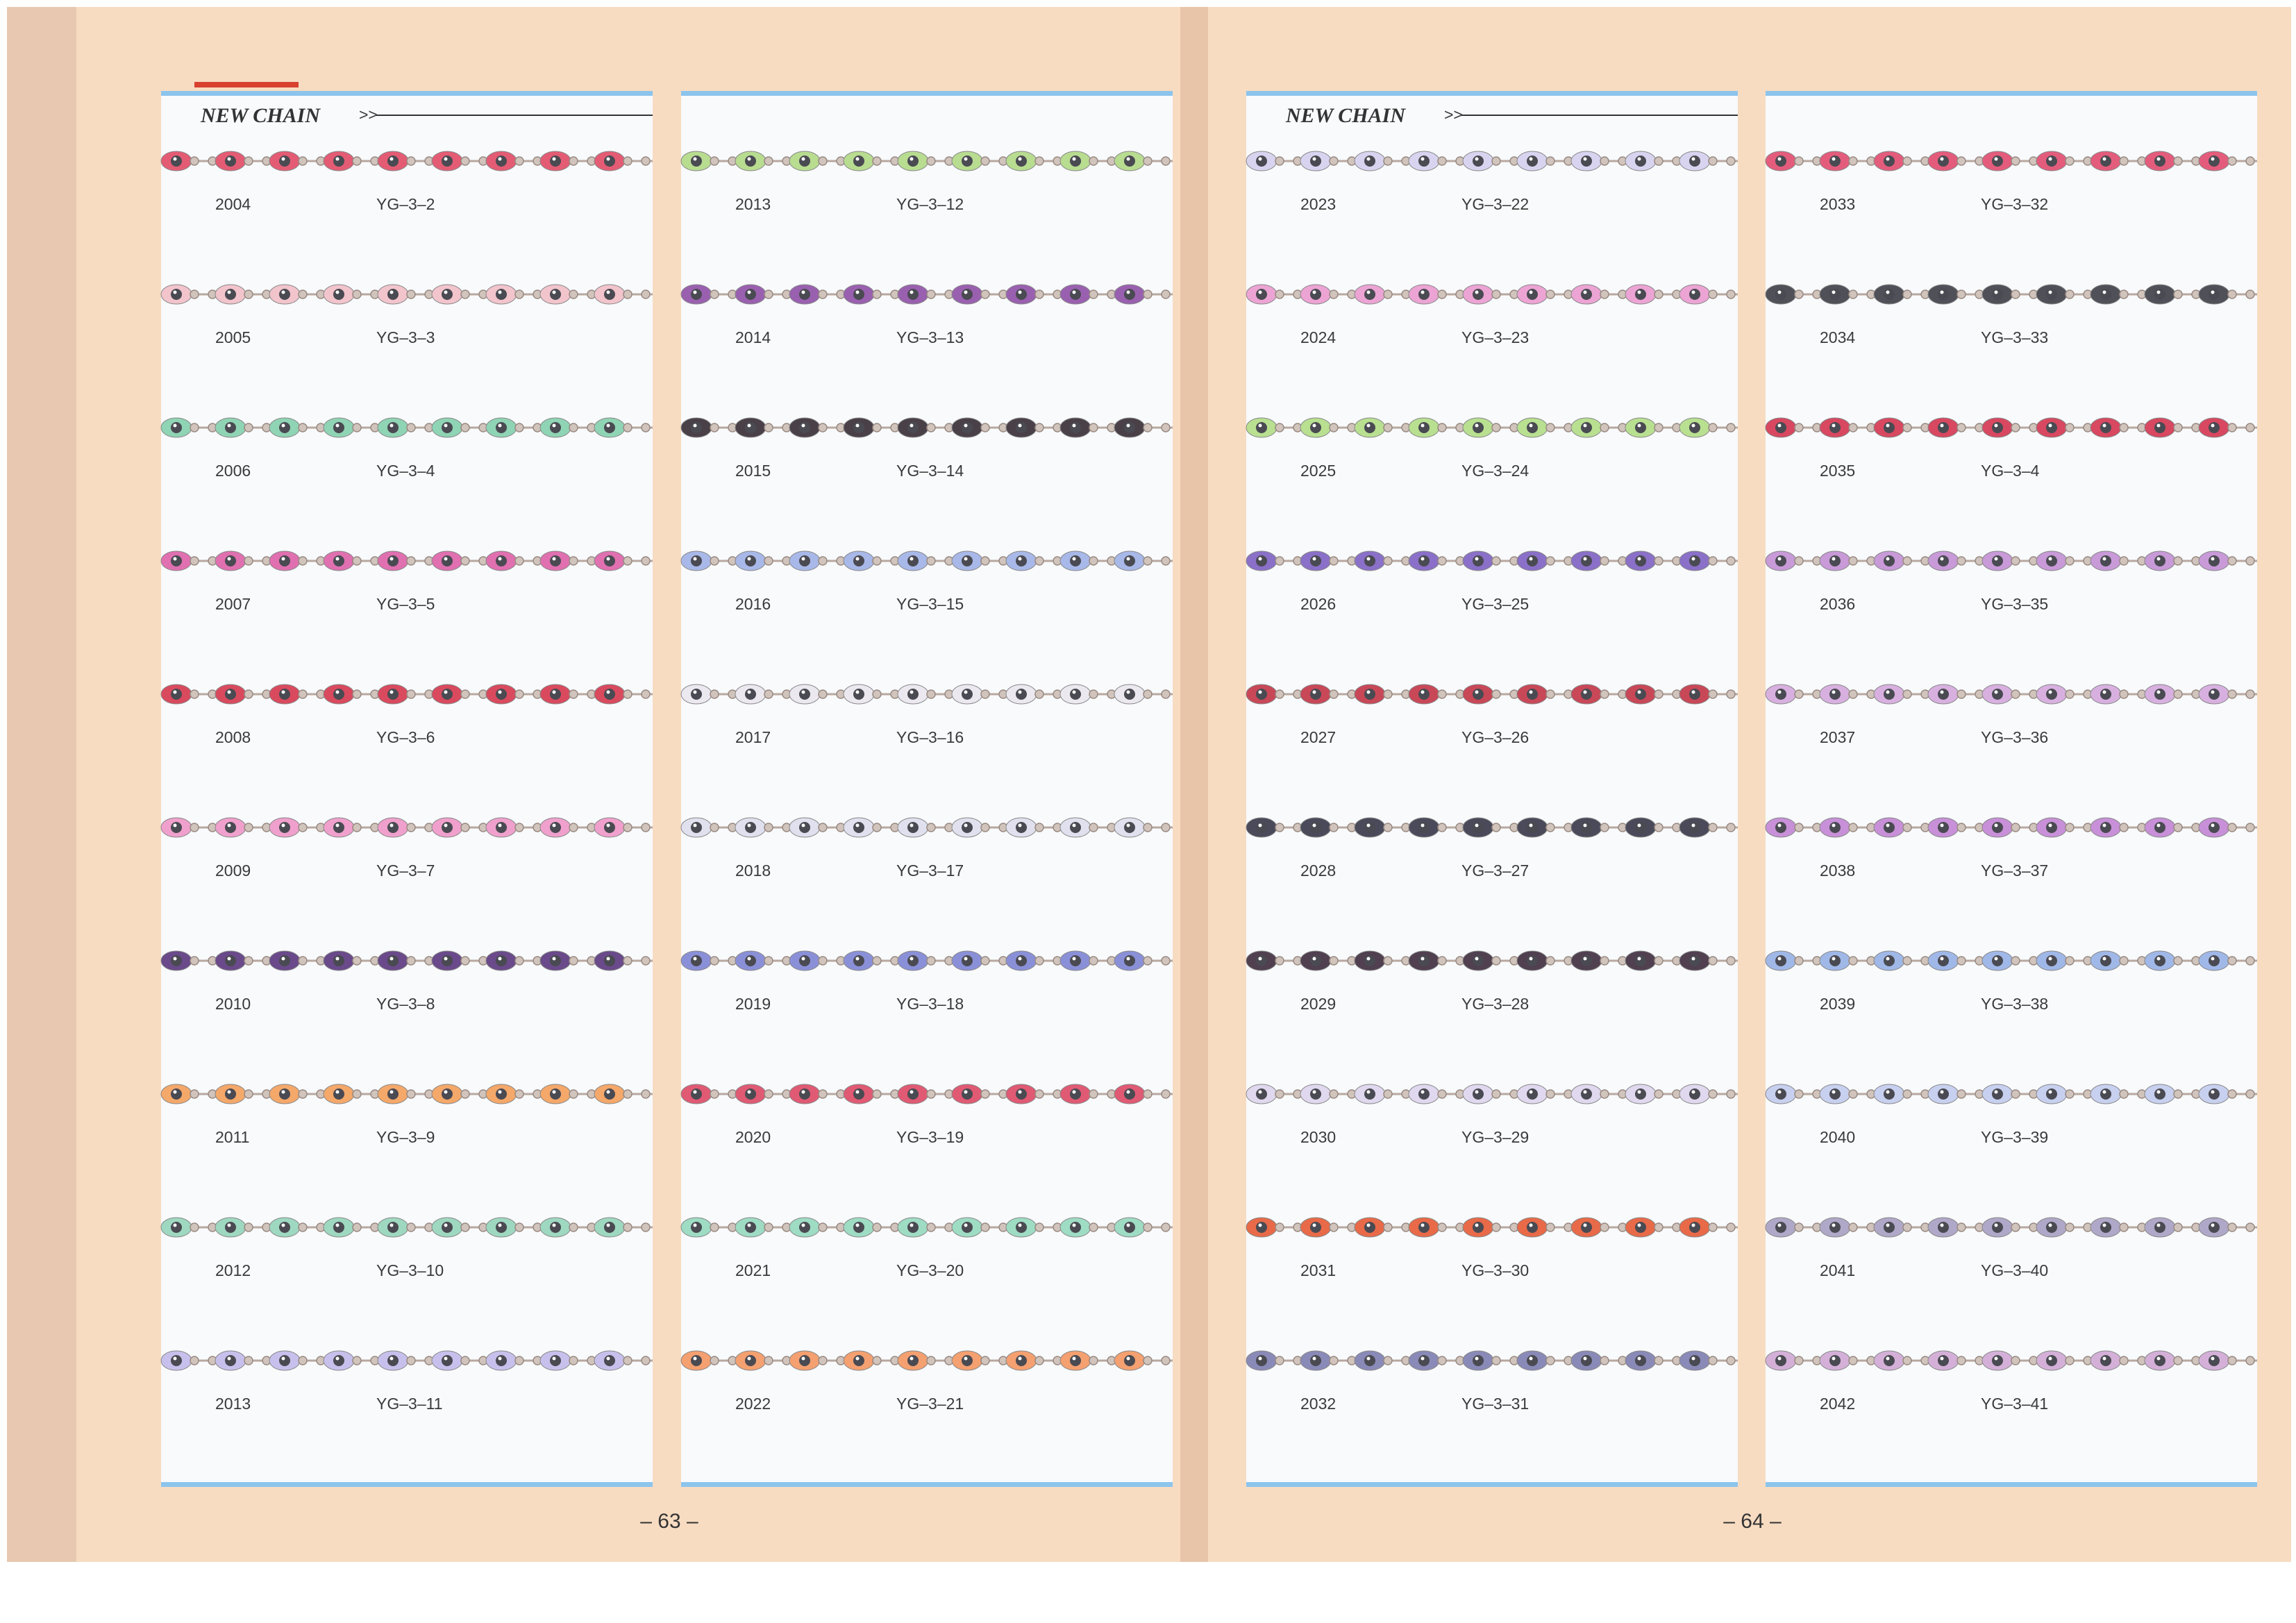  What do you see at coordinates (246, 84) in the screenshot?
I see `tab-mark` at bounding box center [246, 84].